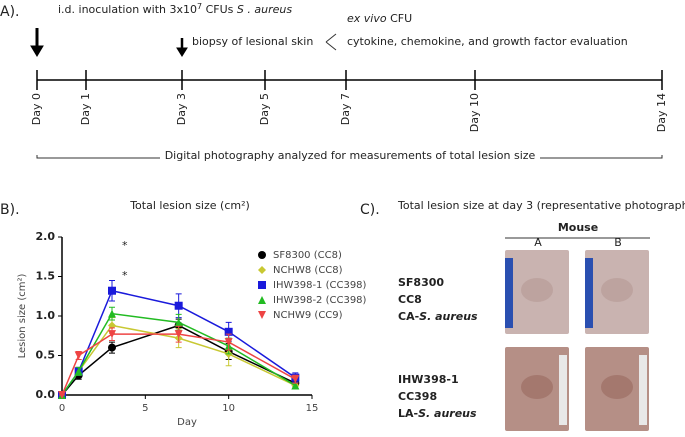 This screenshot has height=437, width=685. I want to click on legend-label: SF8300 (CC8), so click(307, 255).